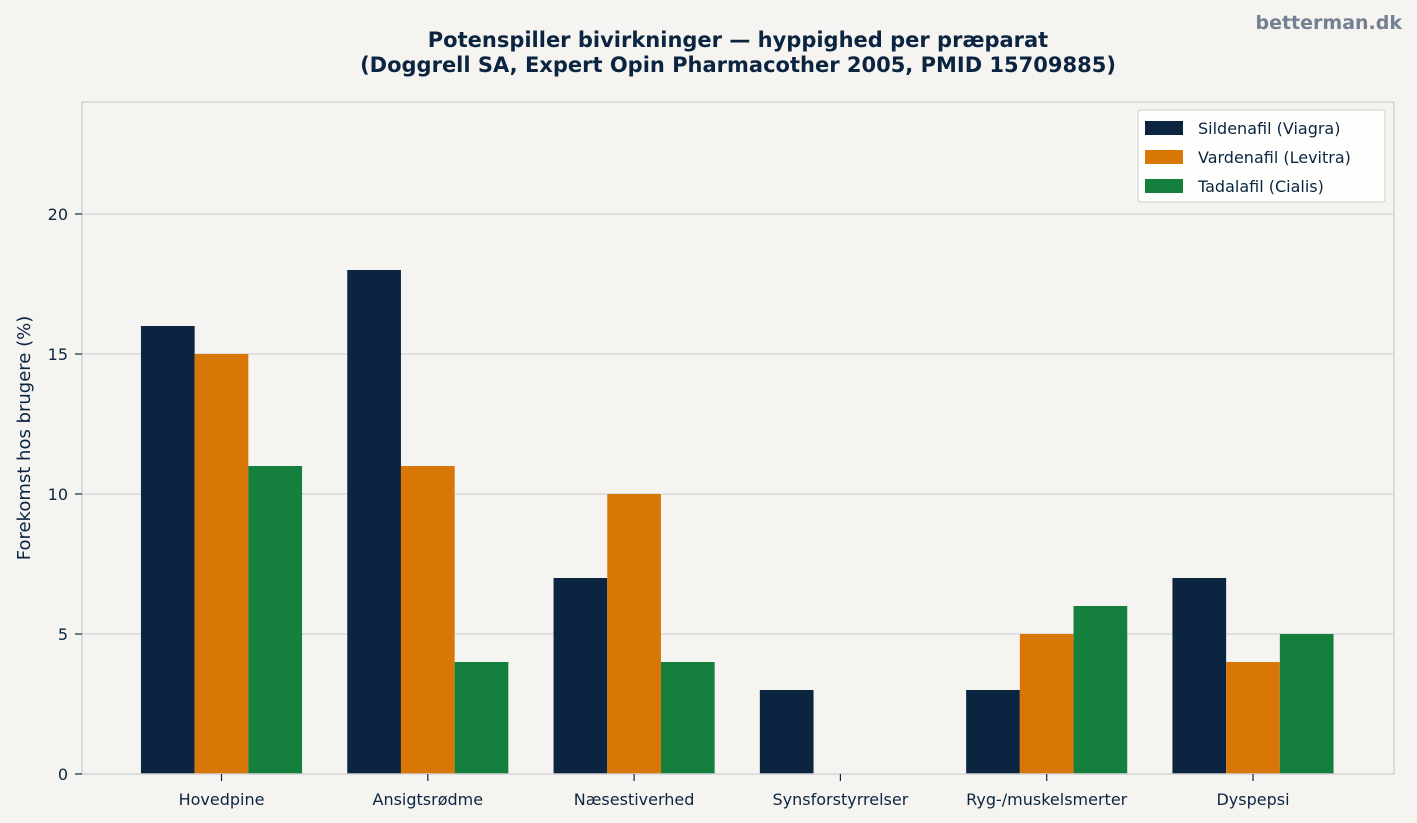 This screenshot has width=1417, height=823. What do you see at coordinates (58, 354) in the screenshot?
I see `y-tick-label-15: 15` at bounding box center [58, 354].